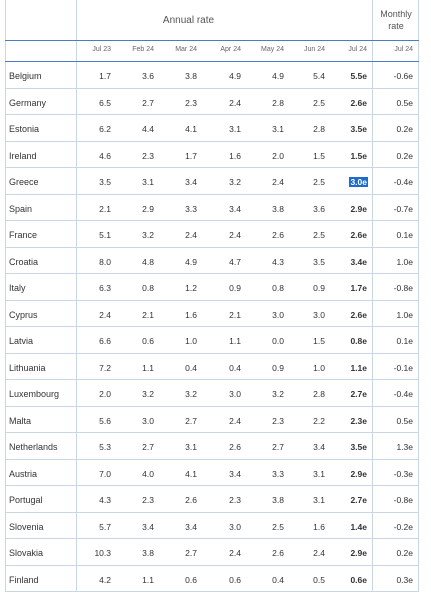 The height and width of the screenshot is (592, 431). Describe the element at coordinates (148, 208) in the screenshot. I see `value-cell: 2.9` at that location.